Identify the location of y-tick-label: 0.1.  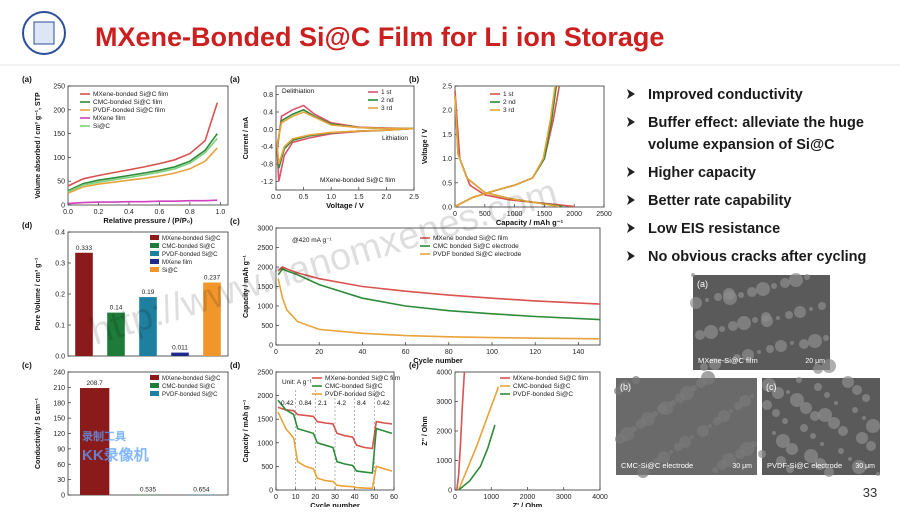
(60, 326).